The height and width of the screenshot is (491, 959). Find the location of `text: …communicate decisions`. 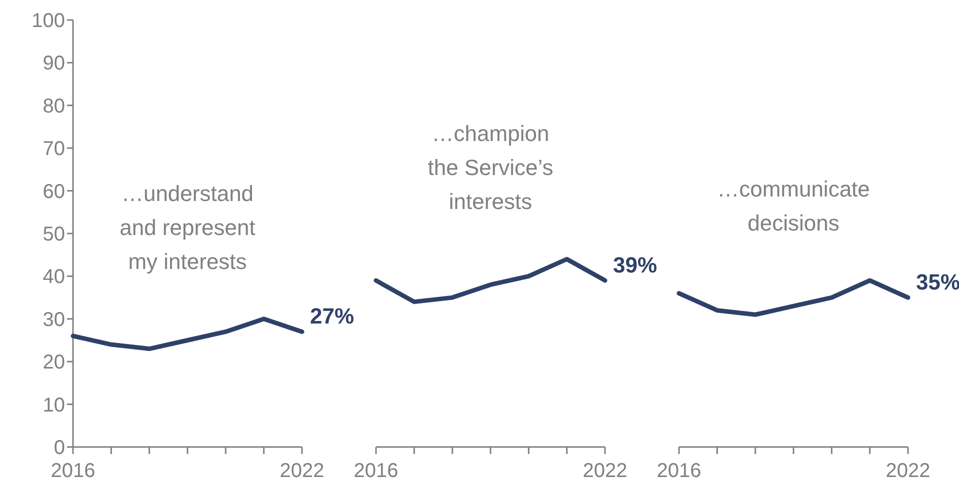

text: …communicate decisions is located at coordinates (793, 206).